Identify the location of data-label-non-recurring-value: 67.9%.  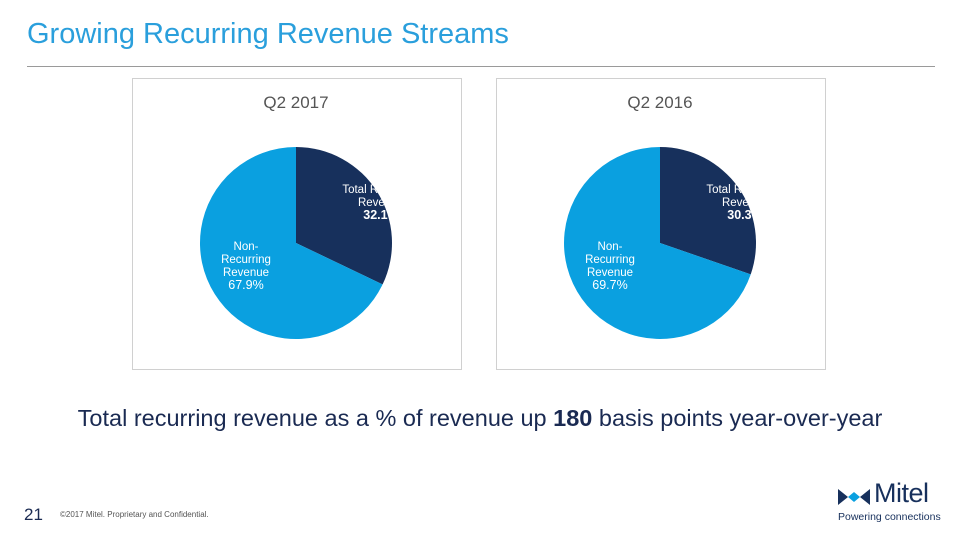
(245, 285).